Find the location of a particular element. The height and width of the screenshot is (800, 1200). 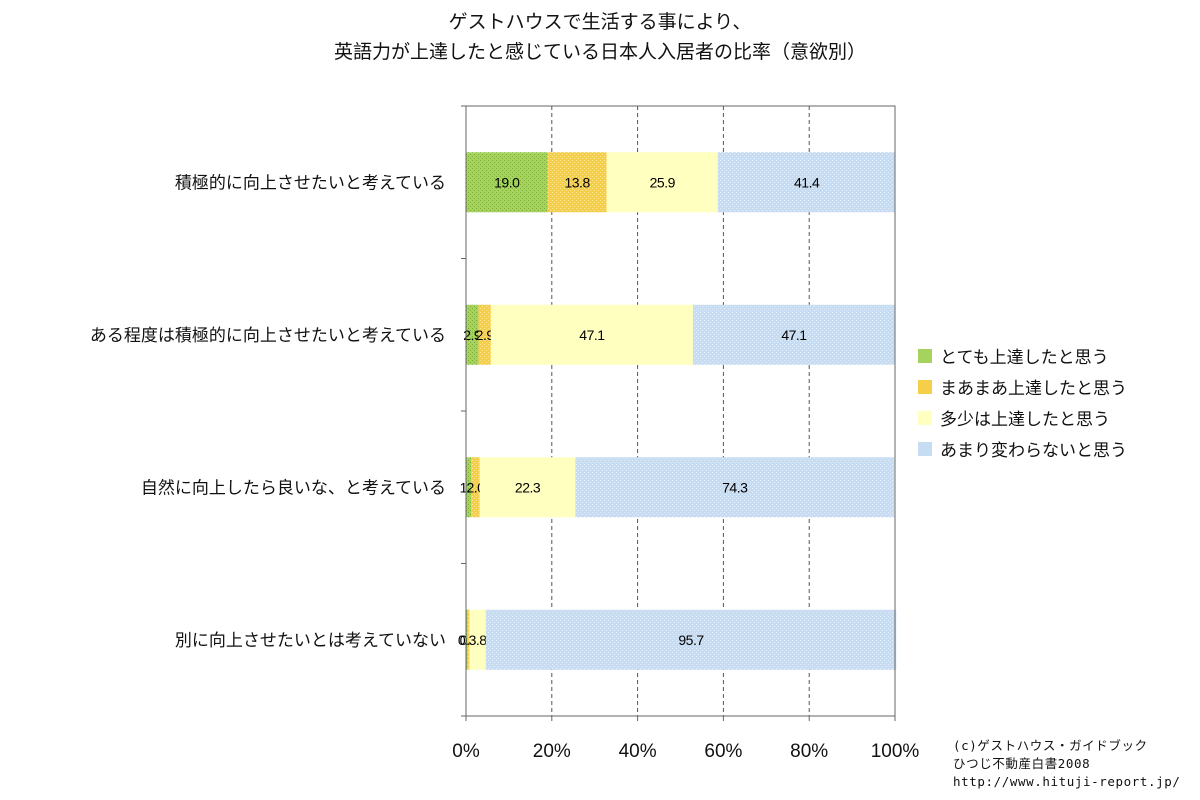

category-label: 別に向上させたいとは考えていない is located at coordinates (310, 641).